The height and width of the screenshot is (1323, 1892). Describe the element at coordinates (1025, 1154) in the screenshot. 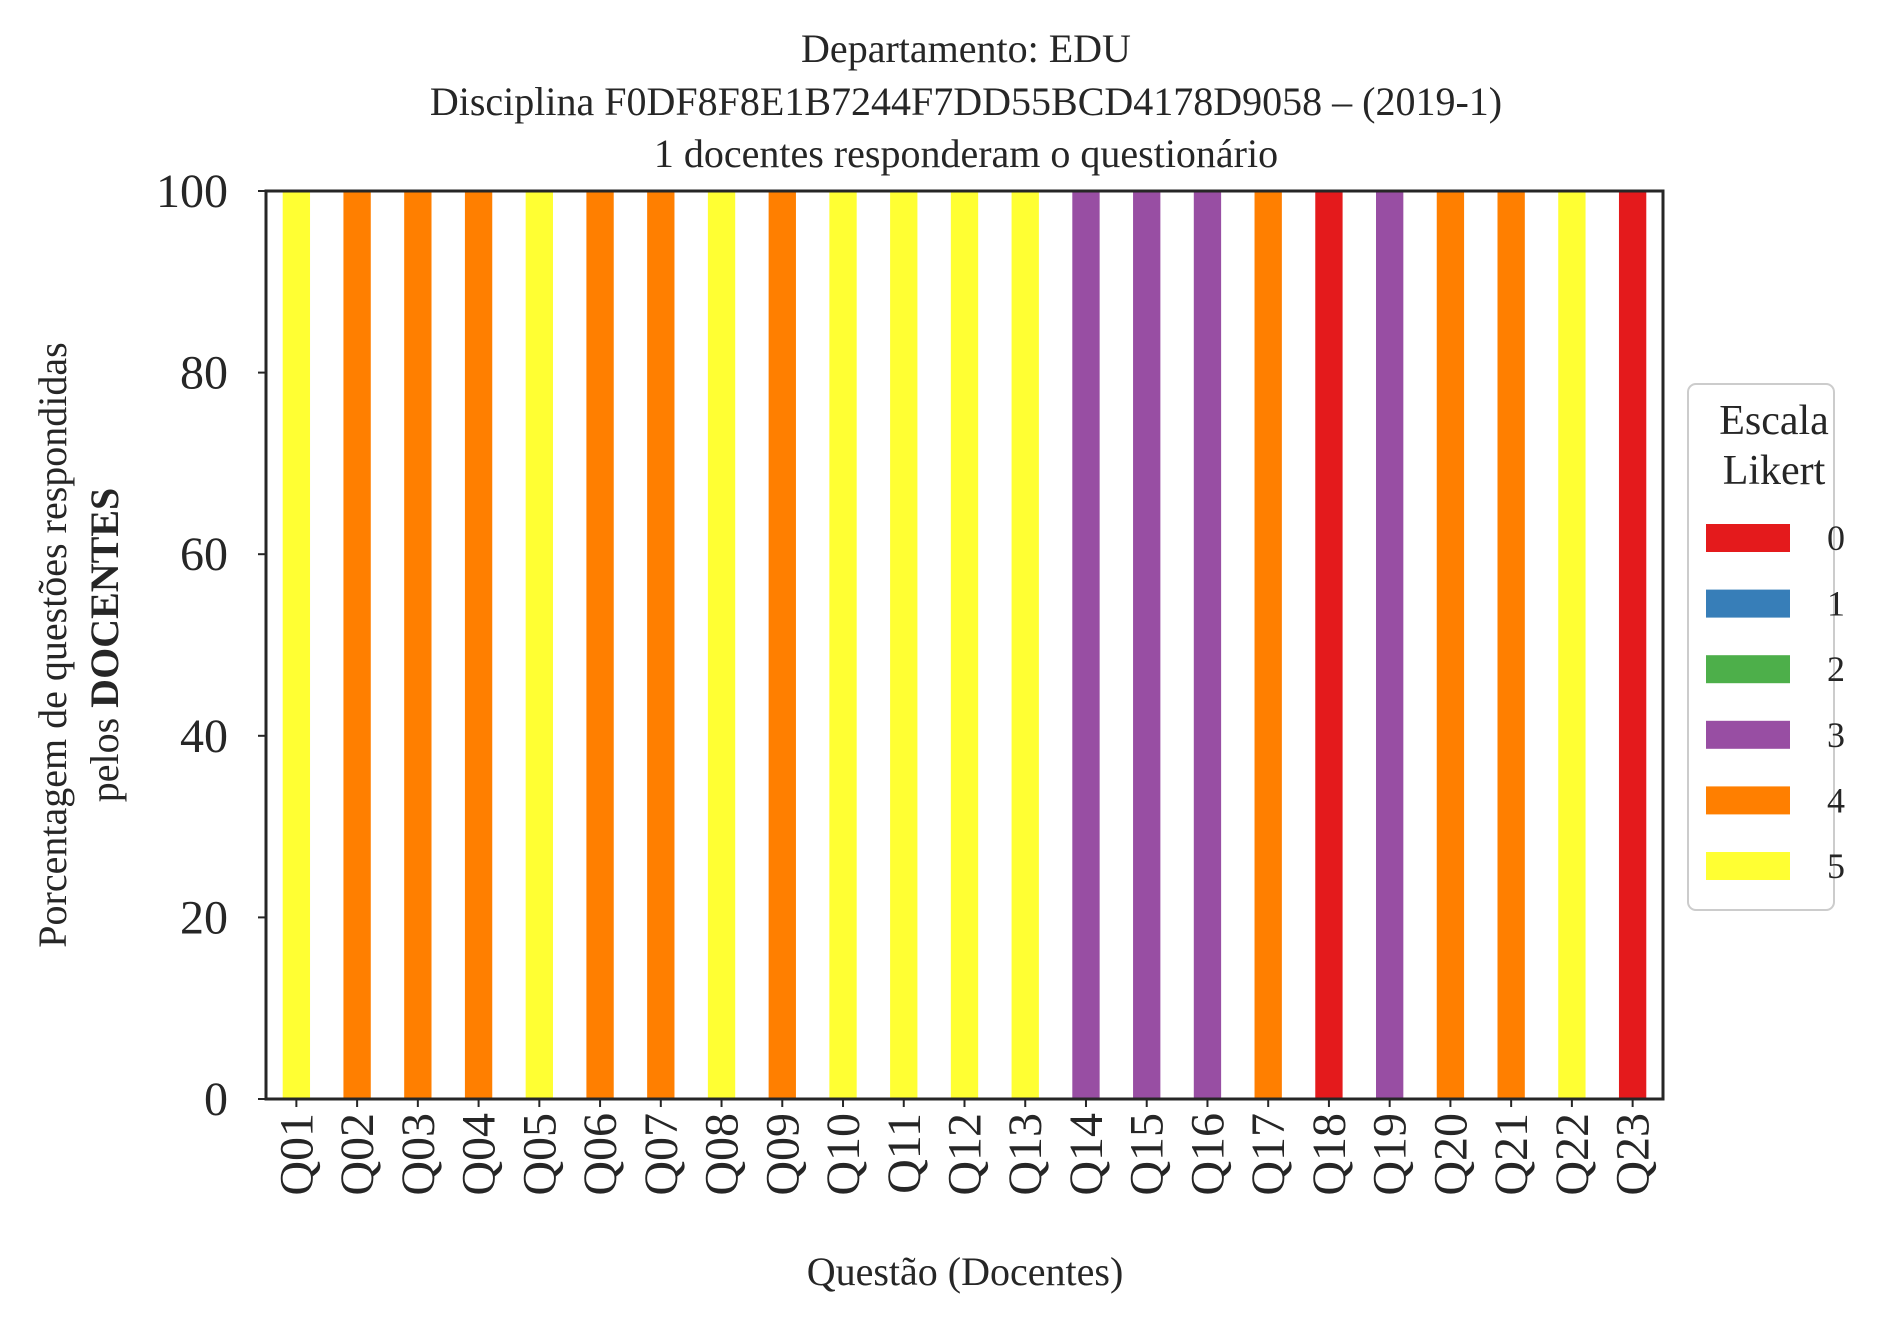

I see `x-tick-label-q13: Q13` at that location.